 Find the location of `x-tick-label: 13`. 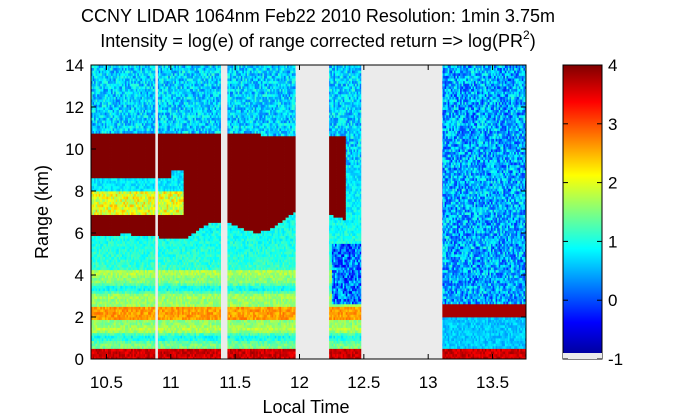

x-tick-label: 13 is located at coordinates (428, 382).